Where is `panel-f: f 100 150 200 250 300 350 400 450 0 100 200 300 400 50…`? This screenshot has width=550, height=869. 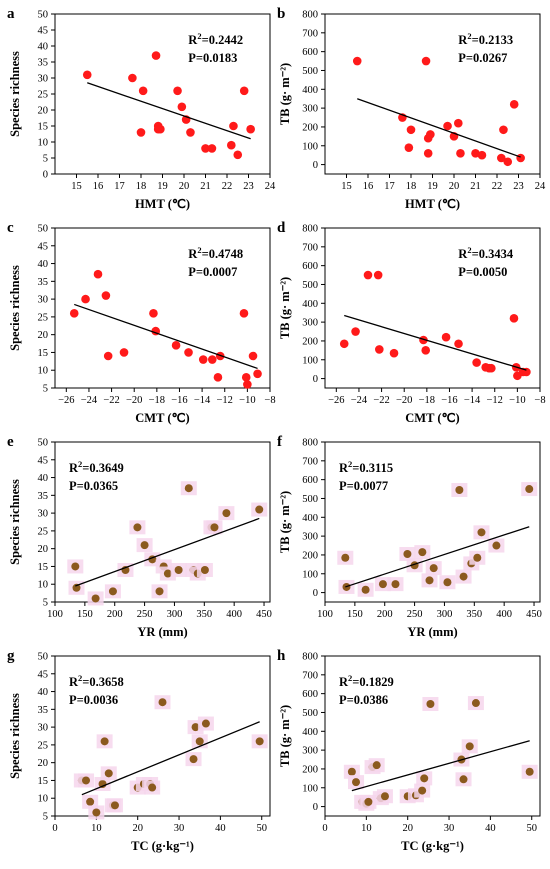 panel-f: f 100 150 200 250 300 350 400 450 0 100 200 300 400 50… is located at coordinates (409, 536).